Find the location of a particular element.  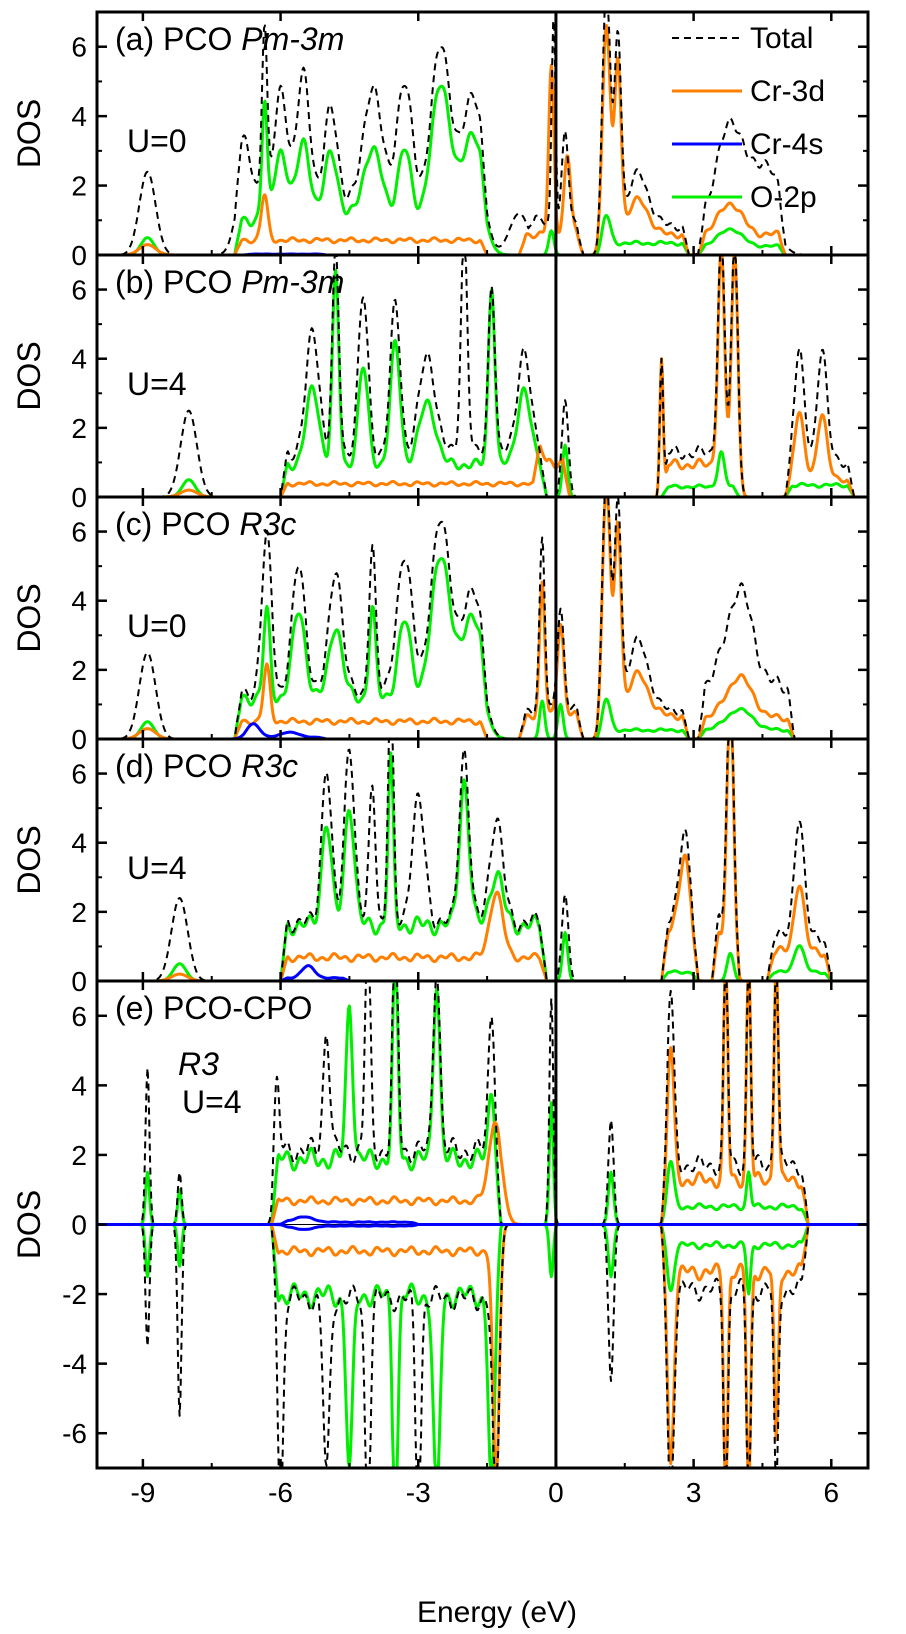

y-tick-label: -2 is located at coordinates (74, 1294).